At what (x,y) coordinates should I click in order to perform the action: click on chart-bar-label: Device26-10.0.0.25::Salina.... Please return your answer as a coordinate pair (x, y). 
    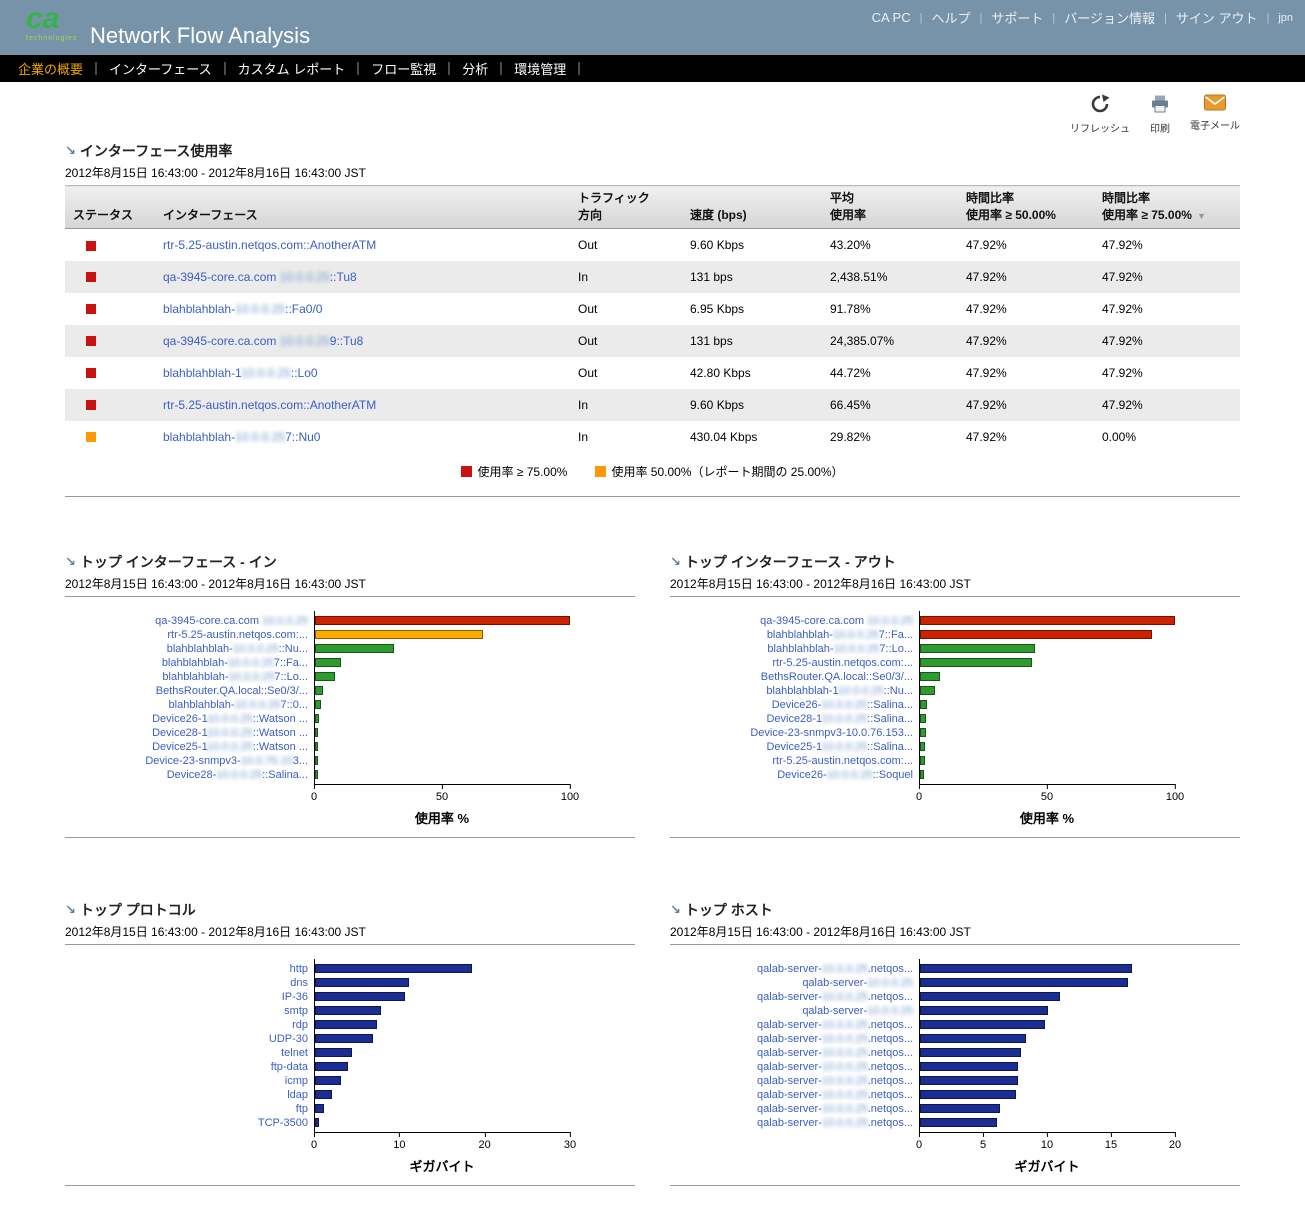
    Looking at the image, I should click on (842, 704).